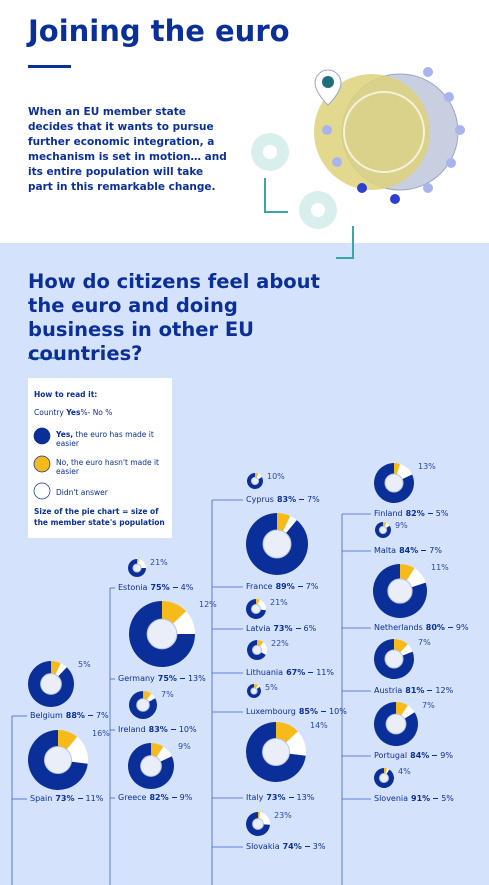 The image size is (489, 885). What do you see at coordinates (133, 587) in the screenshot?
I see `country-name: Estonia` at bounding box center [133, 587].